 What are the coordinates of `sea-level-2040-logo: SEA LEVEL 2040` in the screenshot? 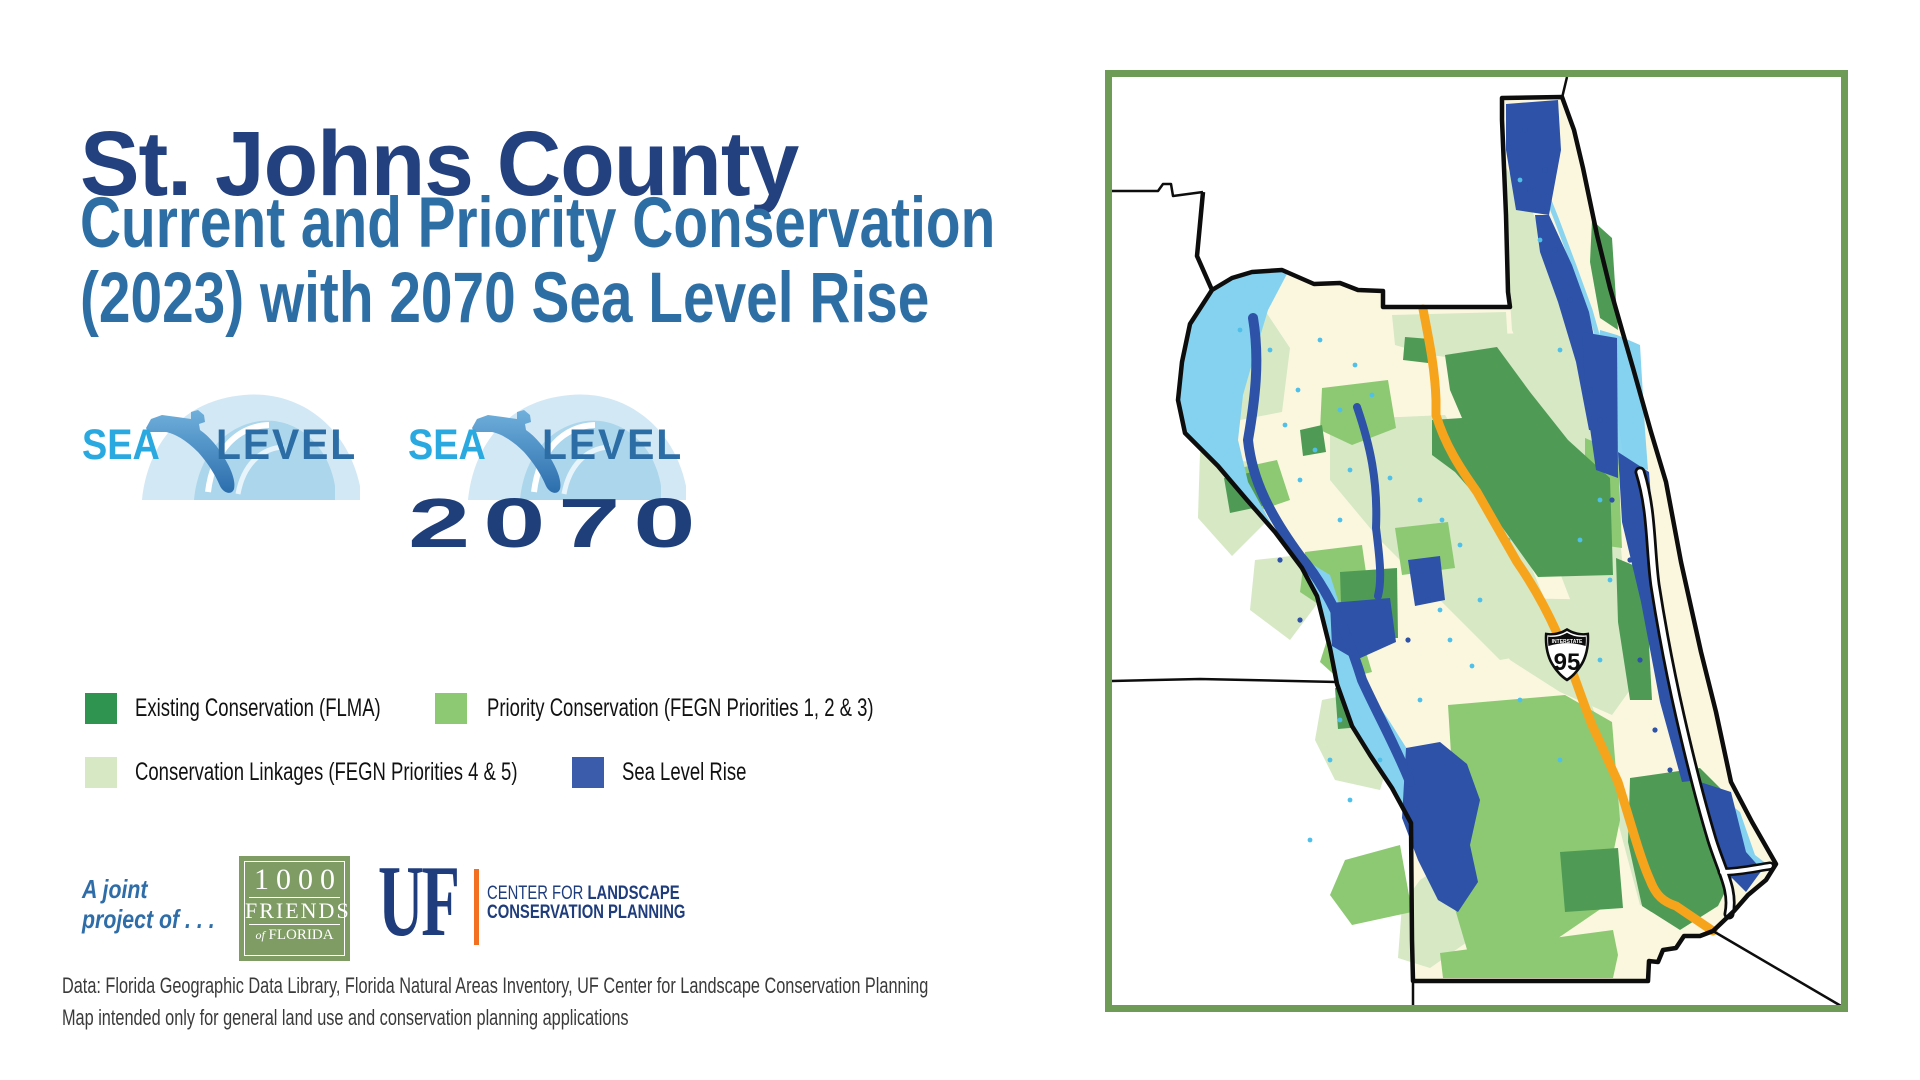 It's located at (233, 478).